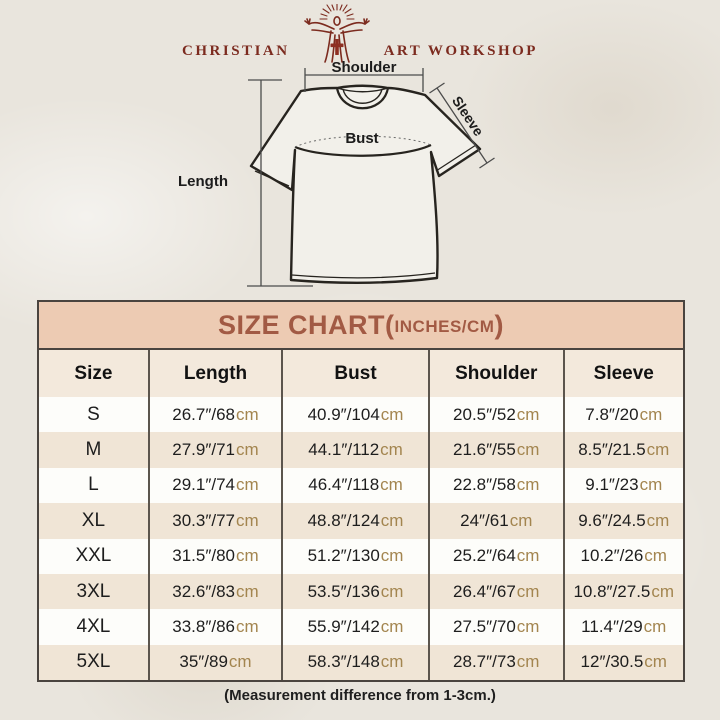 The height and width of the screenshot is (720, 720). I want to click on measurement-value: 35″/89, so click(203, 662).